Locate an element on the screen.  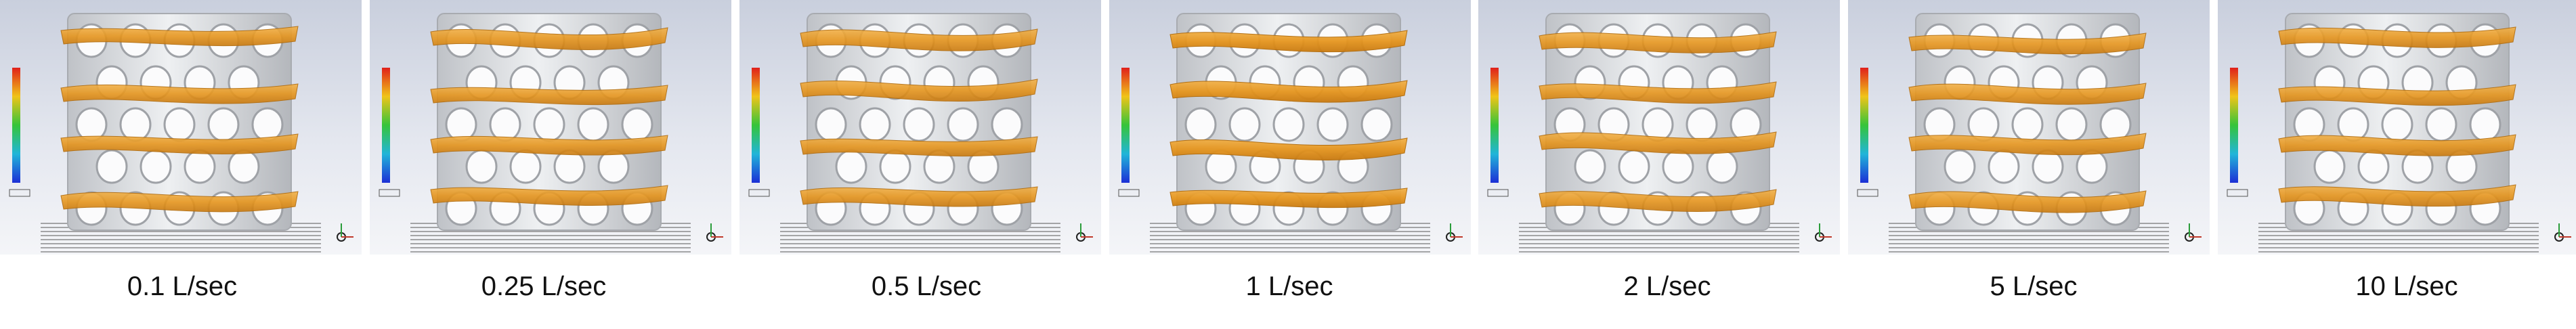
panel-caption: 2 L/sec is located at coordinates (1667, 286).